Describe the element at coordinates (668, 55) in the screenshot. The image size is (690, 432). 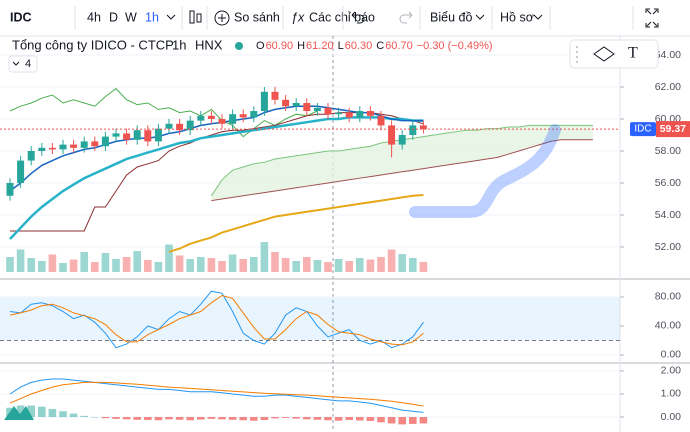
I see `y-tick-label: 64.00` at that location.